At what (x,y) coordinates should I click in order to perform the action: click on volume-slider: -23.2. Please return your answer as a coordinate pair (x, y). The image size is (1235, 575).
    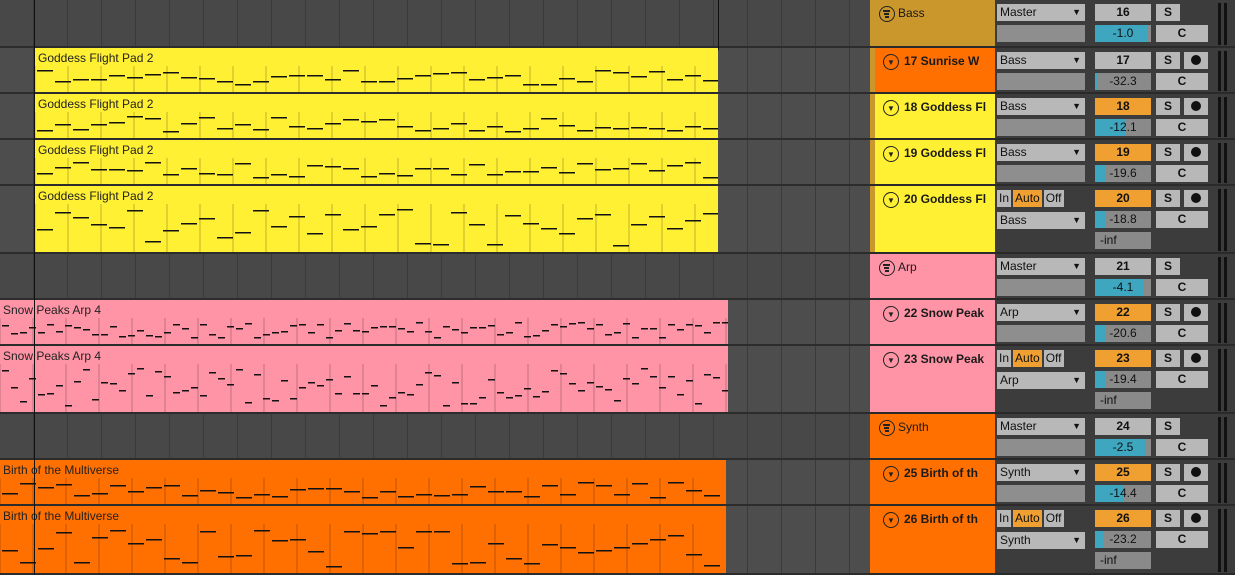
    Looking at the image, I should click on (1123, 539).